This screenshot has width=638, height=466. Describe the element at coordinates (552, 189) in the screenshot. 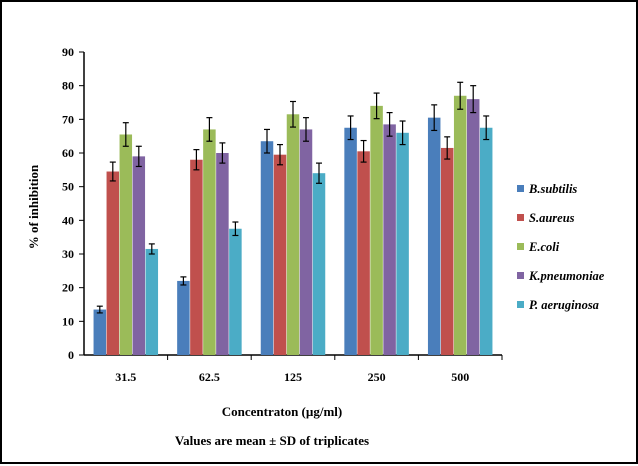

I see `legend-label: B.subtilis` at that location.